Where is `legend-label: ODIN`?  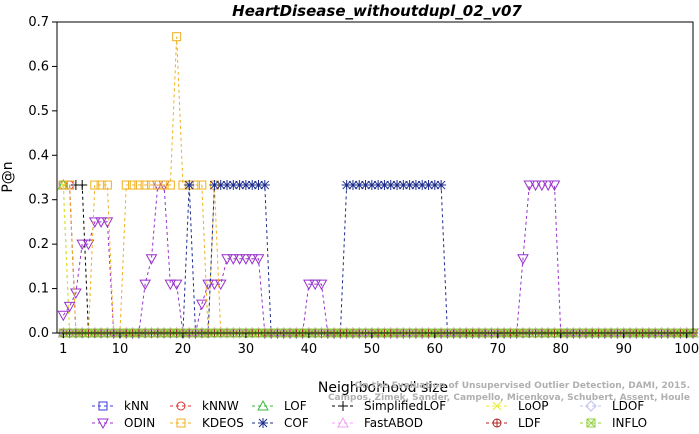 legend-label: ODIN is located at coordinates (139, 423).